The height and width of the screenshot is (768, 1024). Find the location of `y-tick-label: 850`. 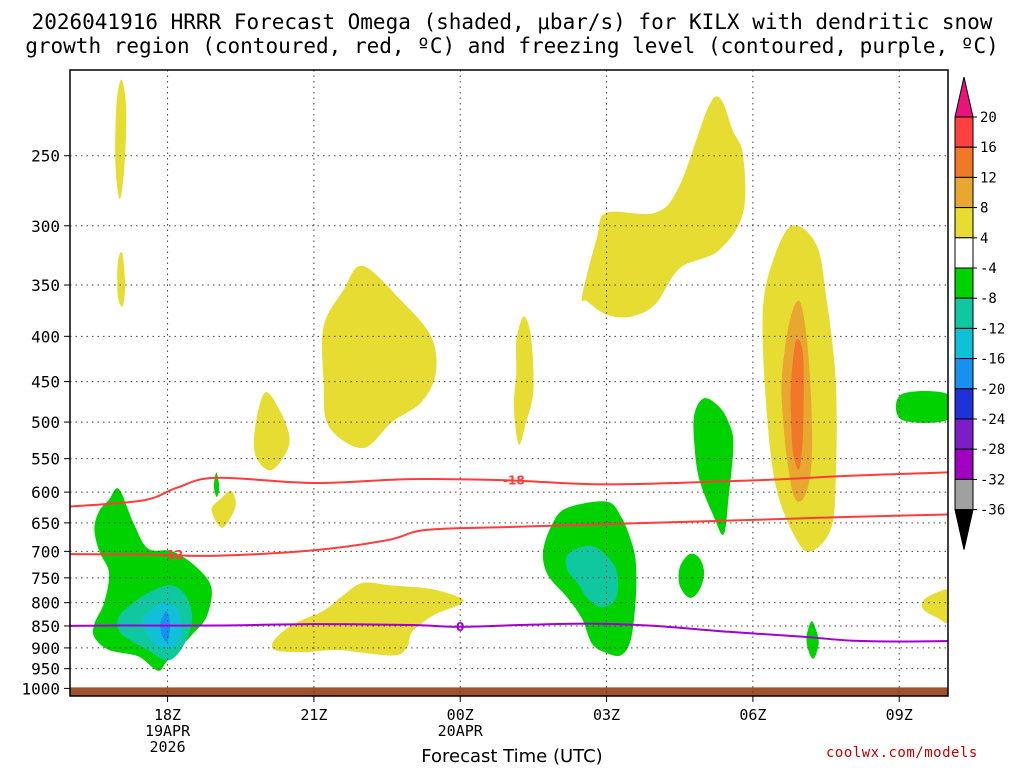

y-tick-label: 850 is located at coordinates (45, 626).